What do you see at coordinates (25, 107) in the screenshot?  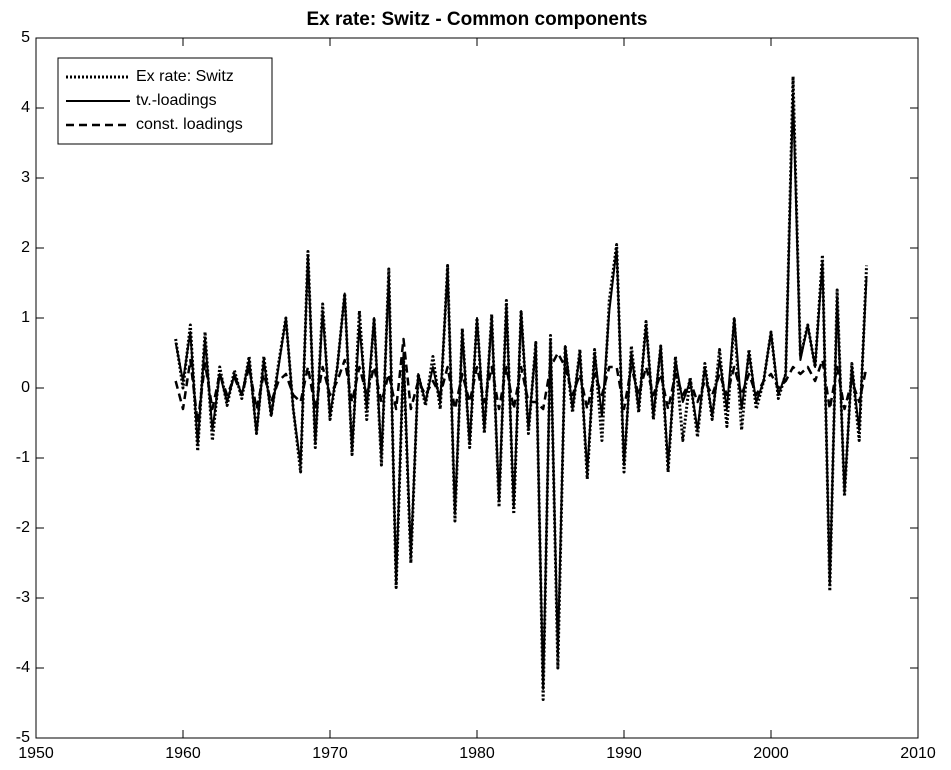 I see `y-tick-label: 4` at bounding box center [25, 107].